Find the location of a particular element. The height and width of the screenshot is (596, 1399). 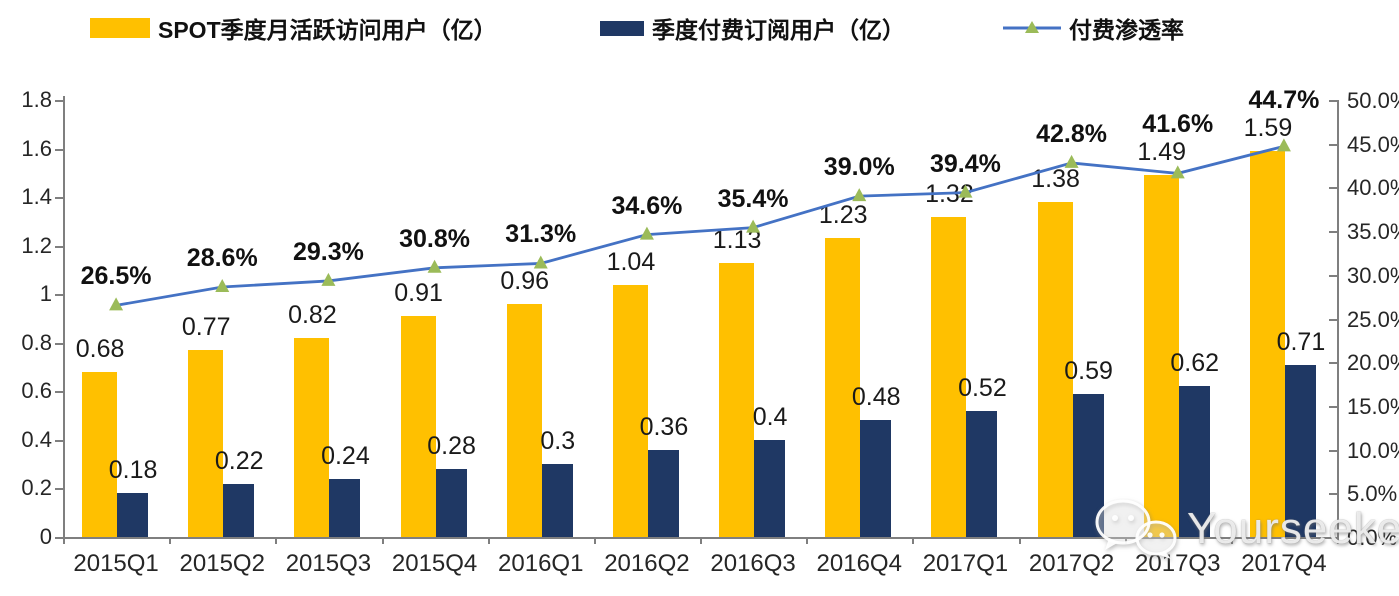

bar-value-label-subscribers: 0.22 is located at coordinates (239, 460).